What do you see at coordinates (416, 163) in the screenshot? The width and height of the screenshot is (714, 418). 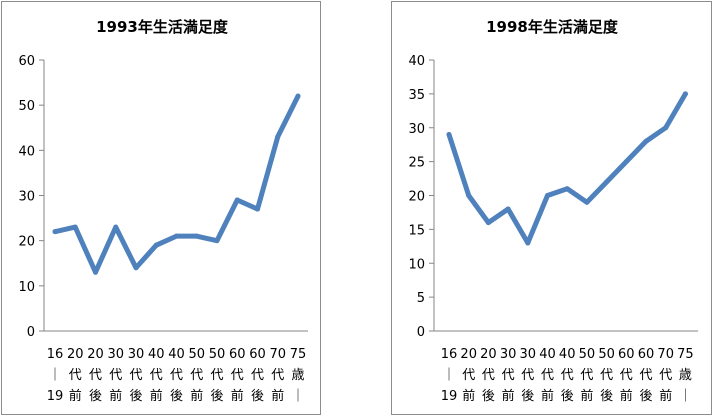 I see `y-tick-label: 25` at bounding box center [416, 163].